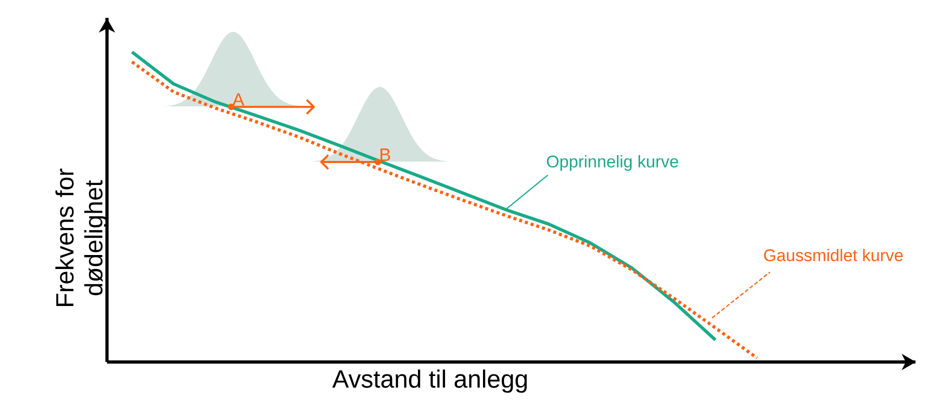 This screenshot has height=410, width=951. Describe the element at coordinates (612, 163) in the screenshot. I see `text: Opprinnelig kurve` at that location.